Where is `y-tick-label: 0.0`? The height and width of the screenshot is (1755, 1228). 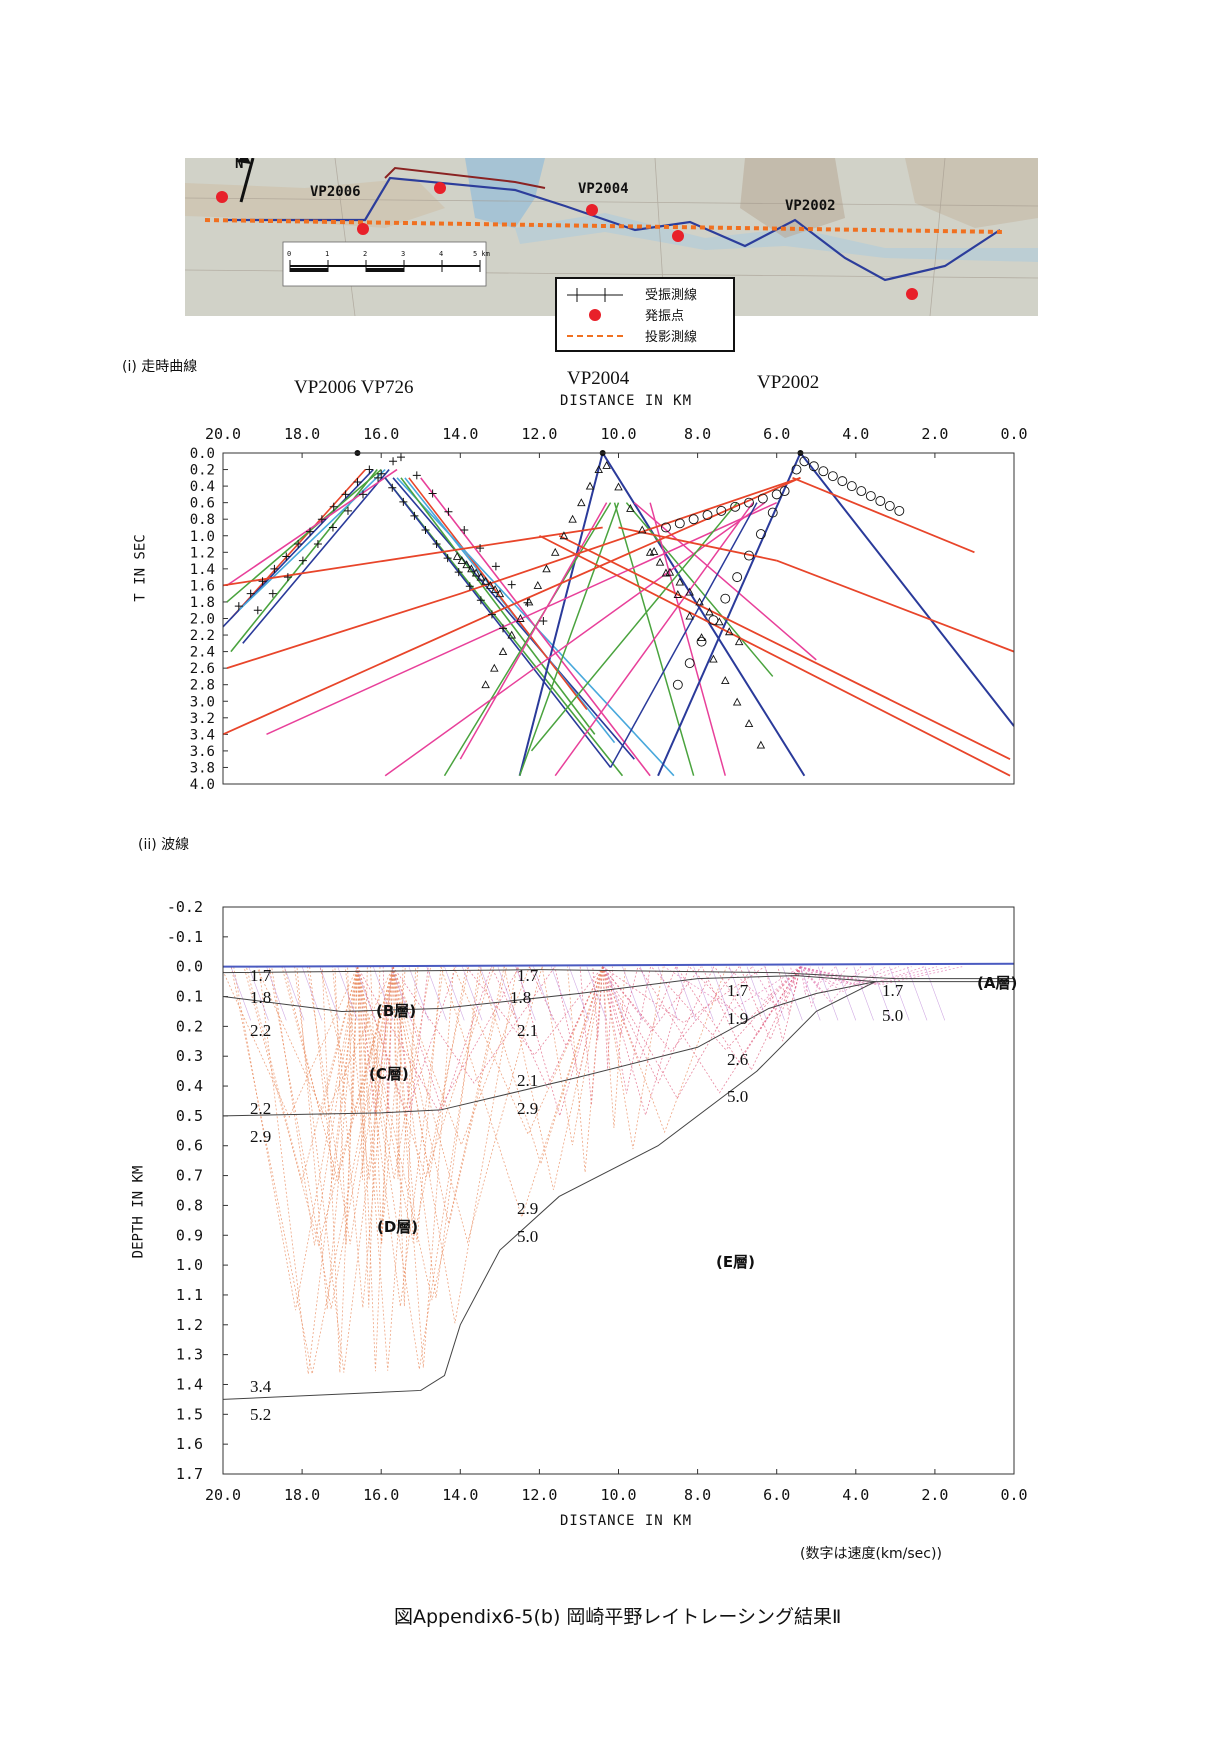 y-tick-label: 0.0 is located at coordinates (189, 967).